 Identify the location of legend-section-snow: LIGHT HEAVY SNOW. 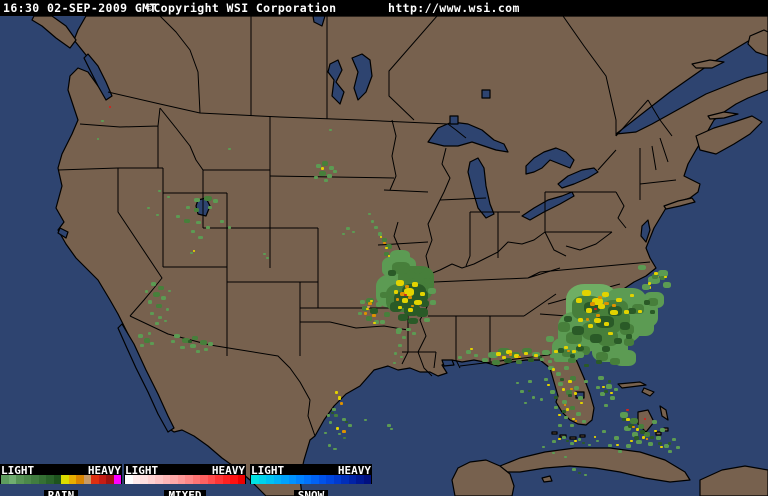
(311, 480).